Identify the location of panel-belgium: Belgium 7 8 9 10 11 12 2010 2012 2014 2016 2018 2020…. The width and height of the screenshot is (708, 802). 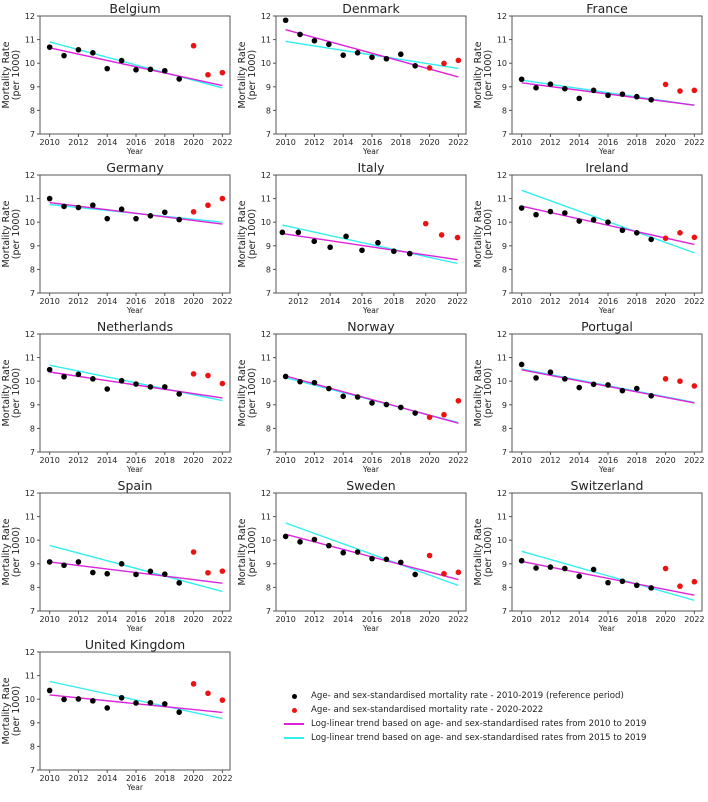
(117, 78).